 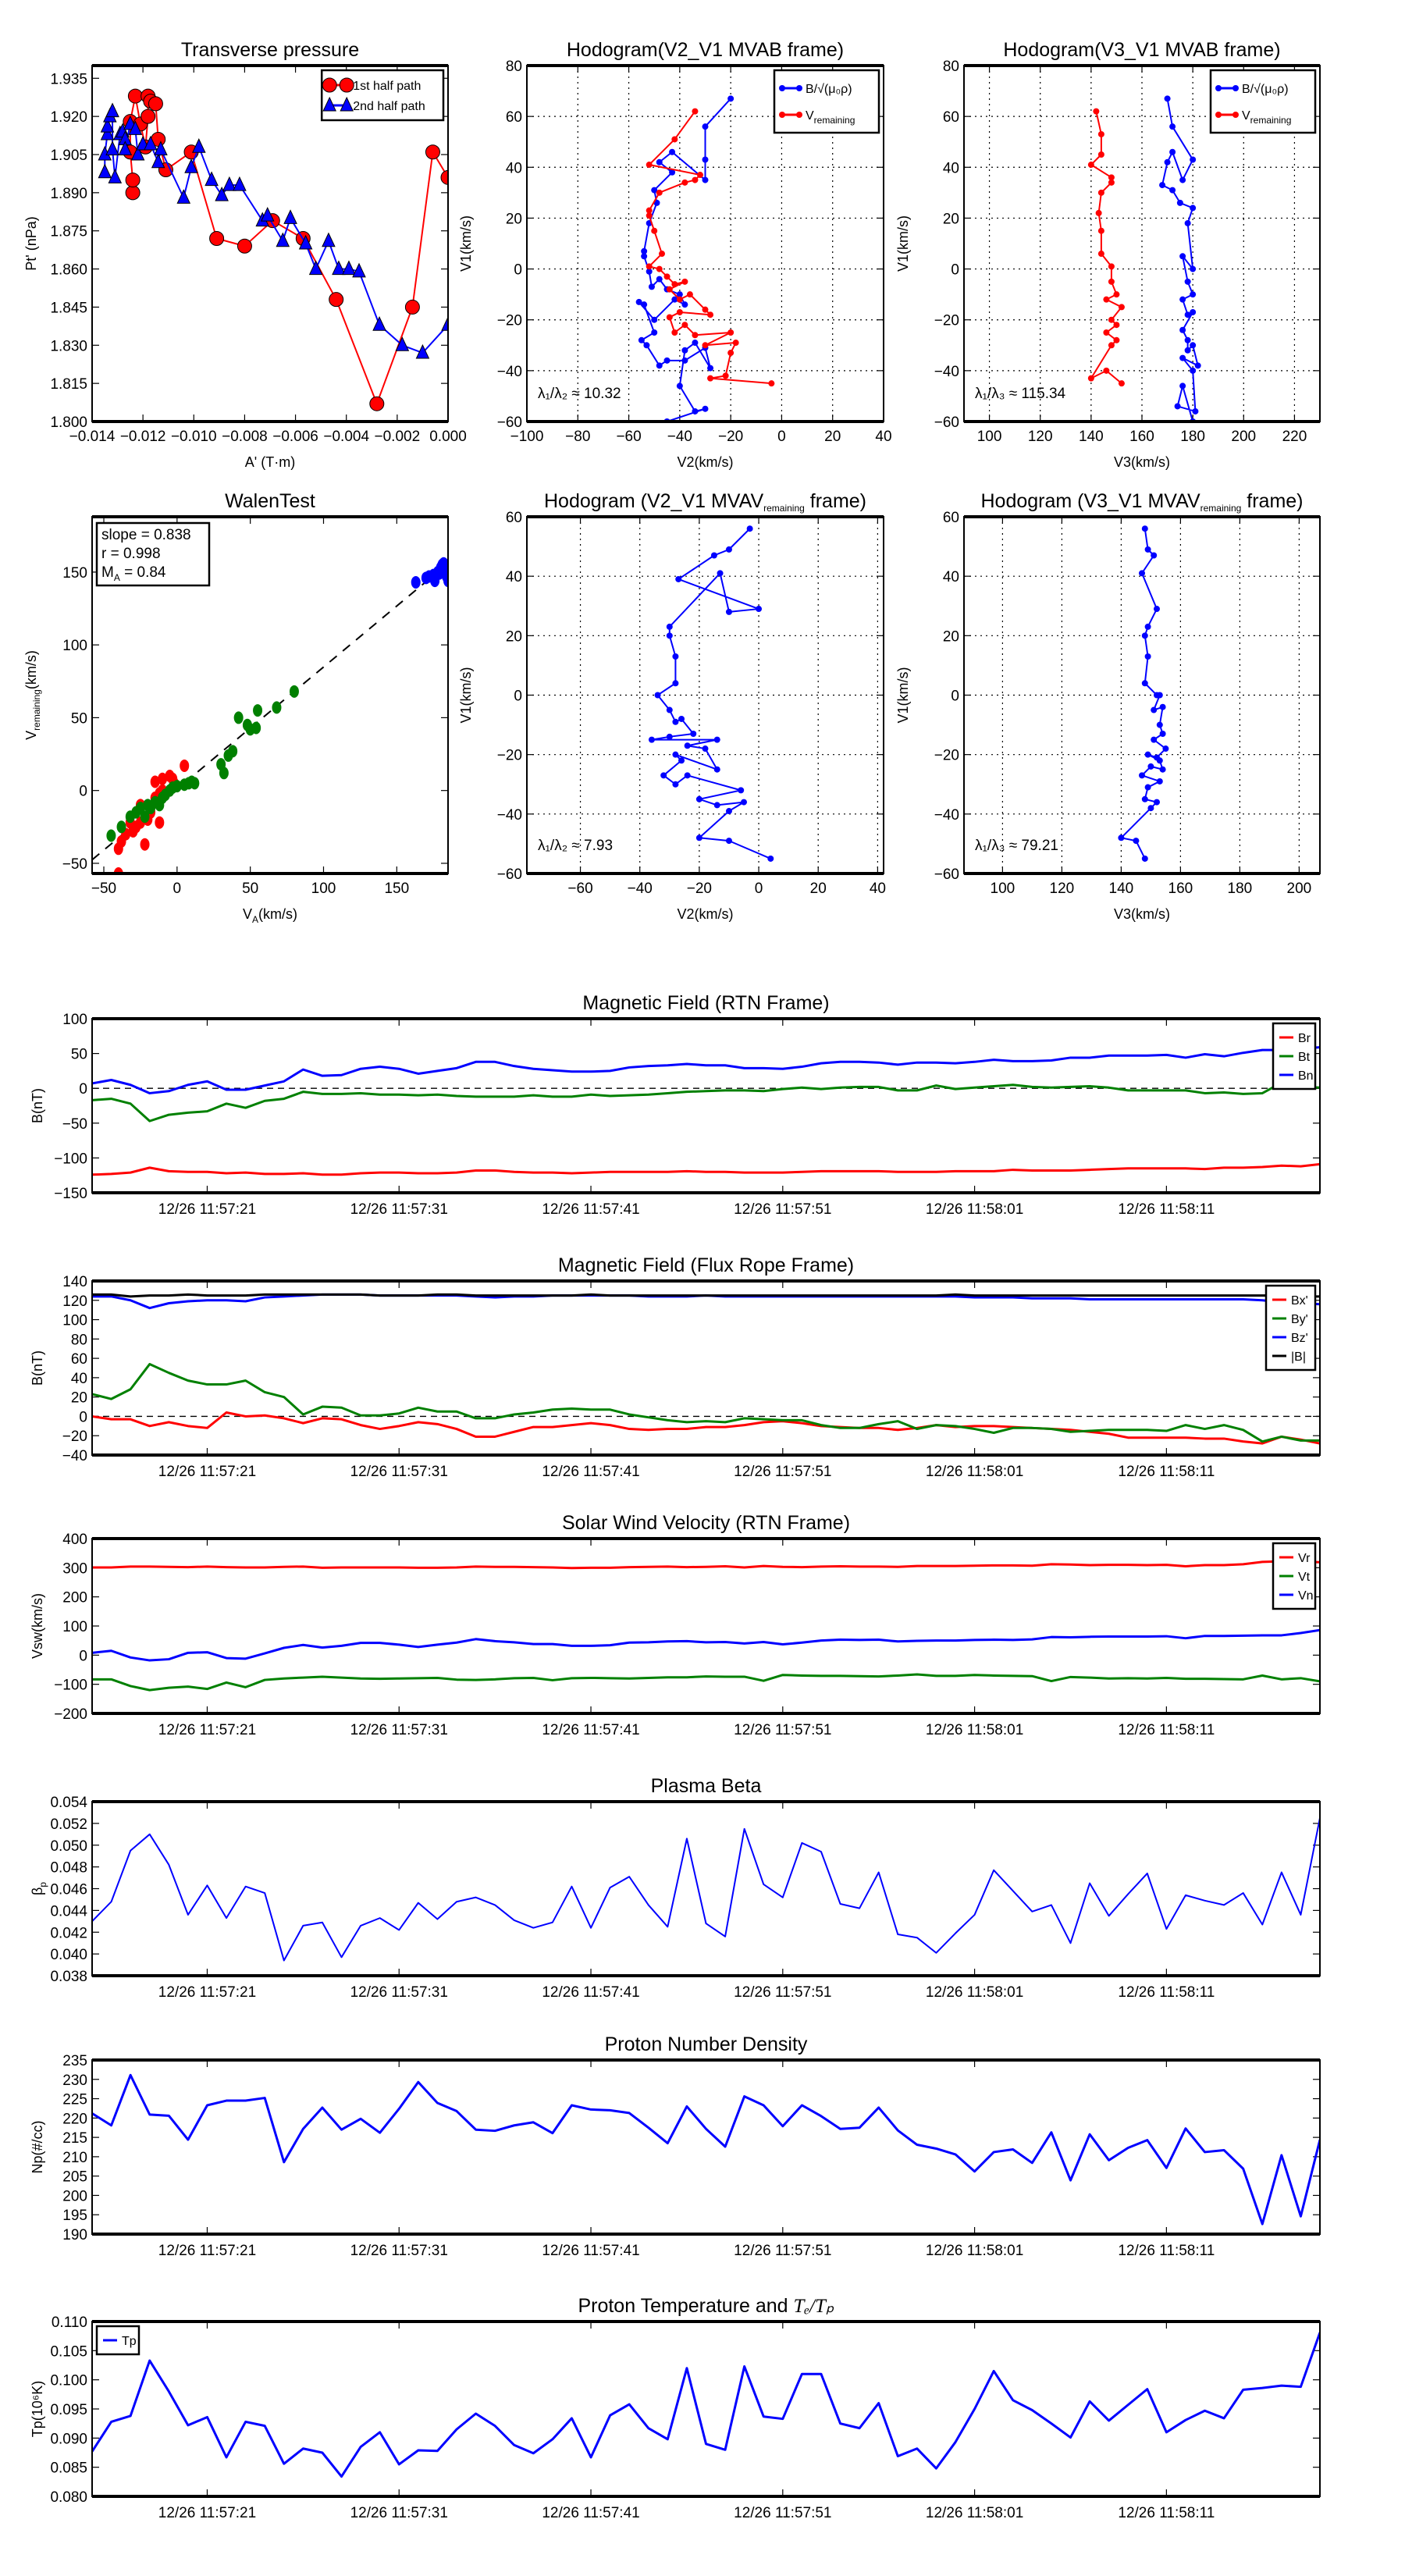 I want to click on legend-label-subscript: remaining, so click(x=834, y=120).